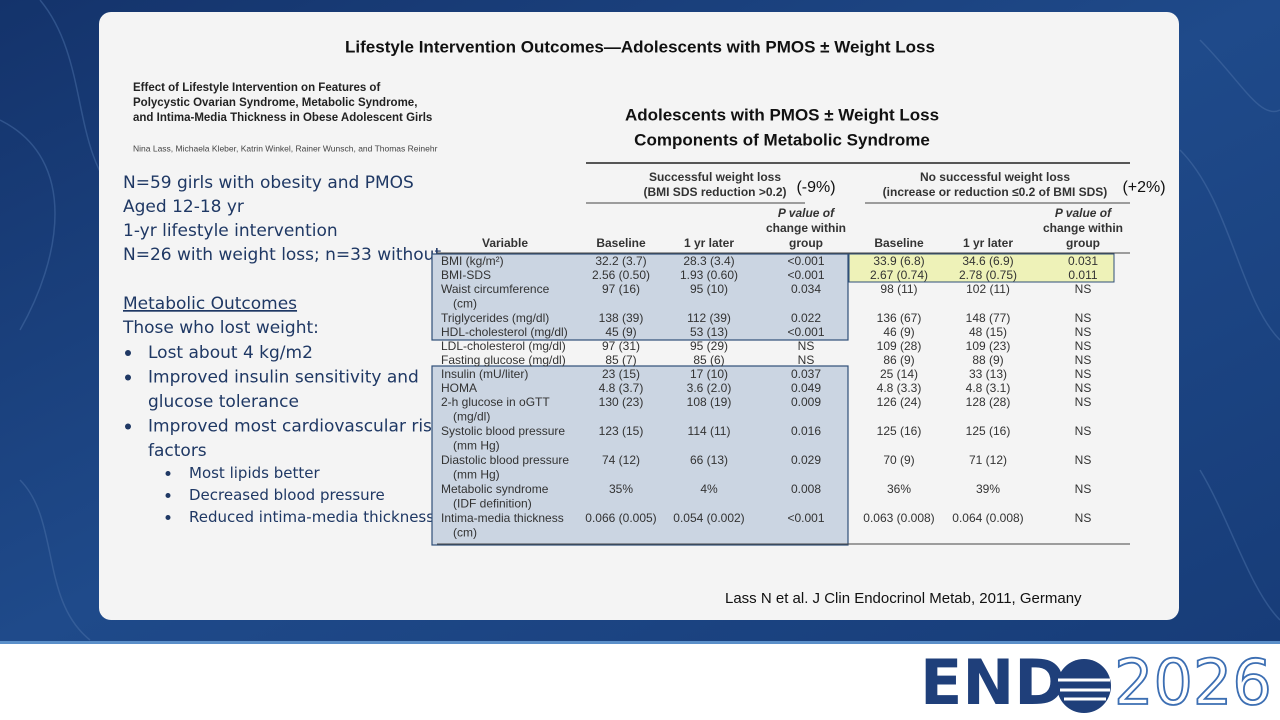  What do you see at coordinates (621, 489) in the screenshot?
I see `cell: 35%` at bounding box center [621, 489].